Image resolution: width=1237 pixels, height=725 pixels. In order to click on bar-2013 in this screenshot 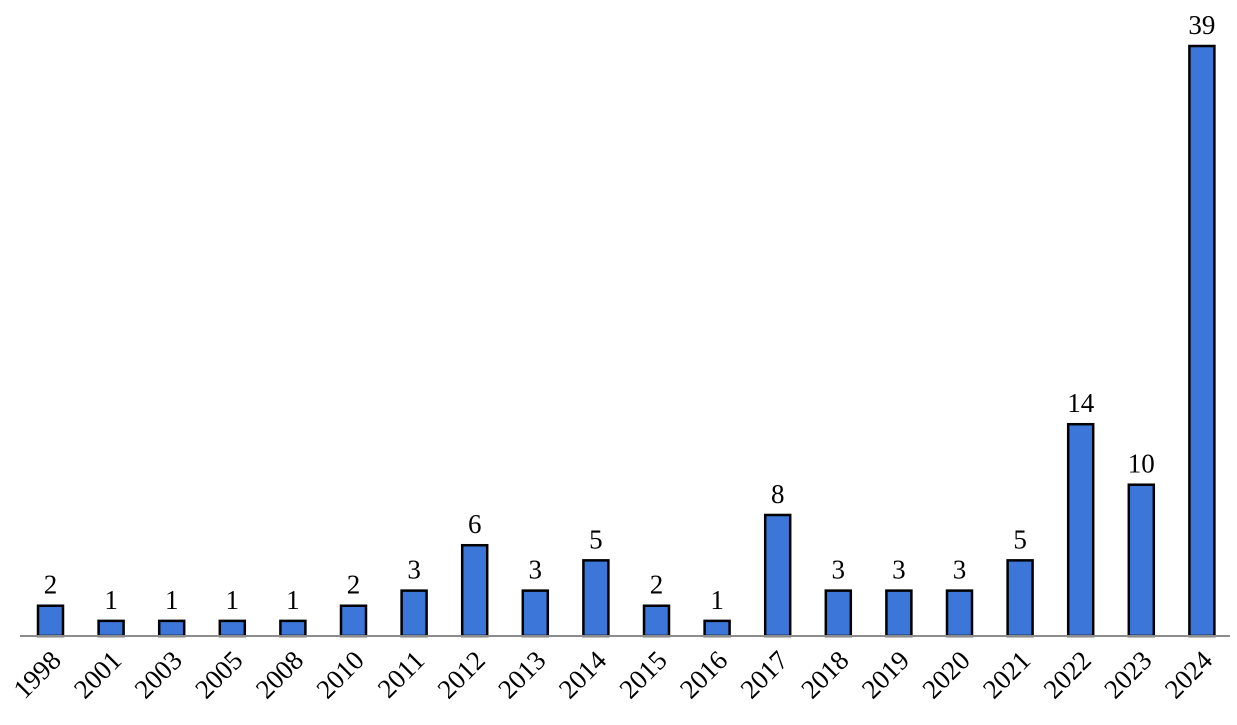, I will do `click(535, 613)`.